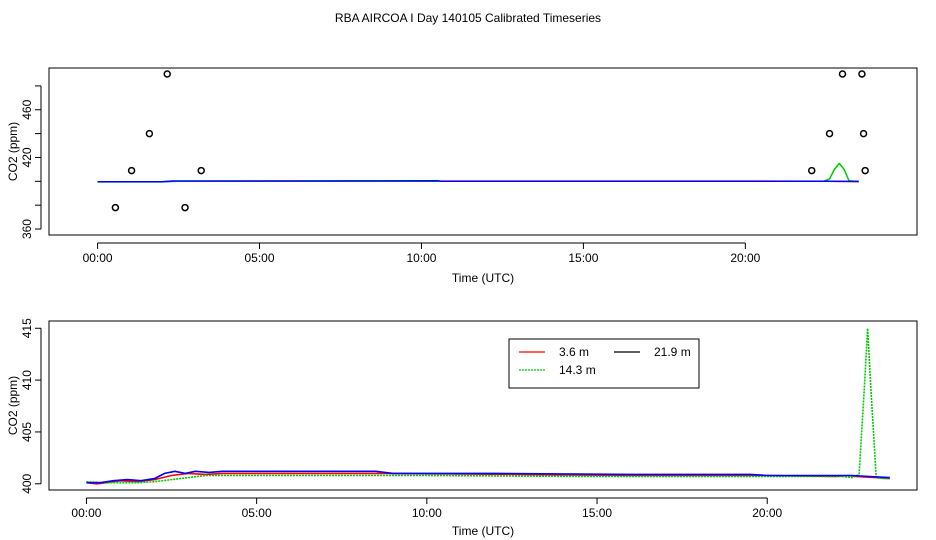 This screenshot has width=936, height=540. I want to click on series-line-21-9-m, so click(488, 477).